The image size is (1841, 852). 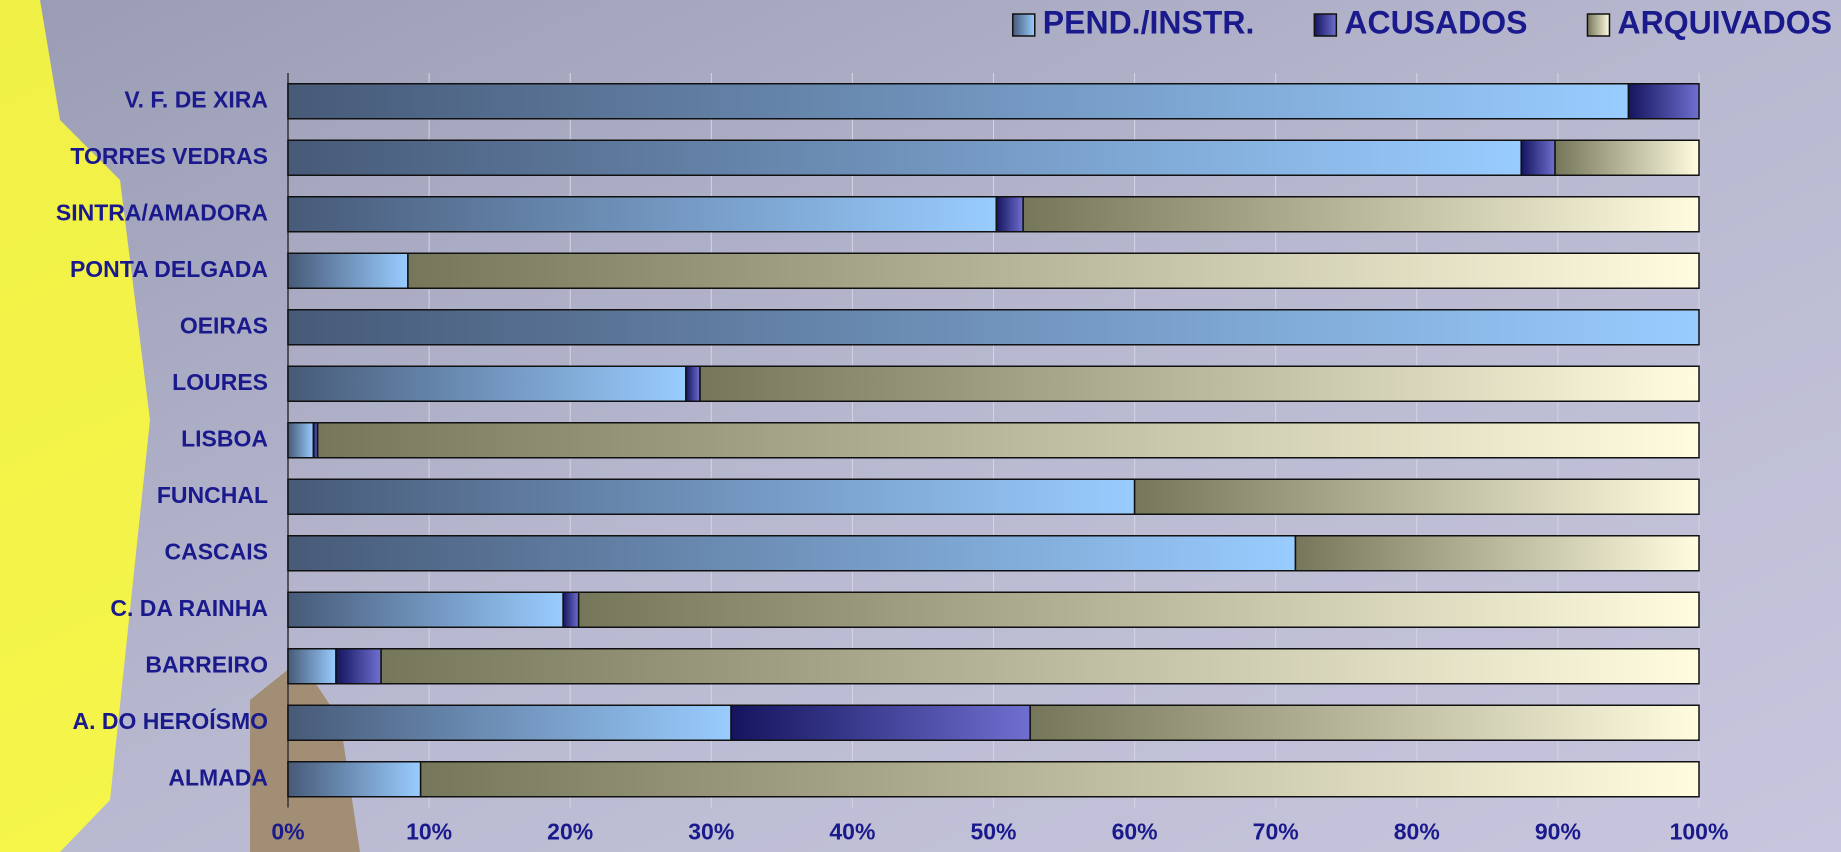 What do you see at coordinates (429, 832) in the screenshot?
I see `x-tick-label: 10%` at bounding box center [429, 832].